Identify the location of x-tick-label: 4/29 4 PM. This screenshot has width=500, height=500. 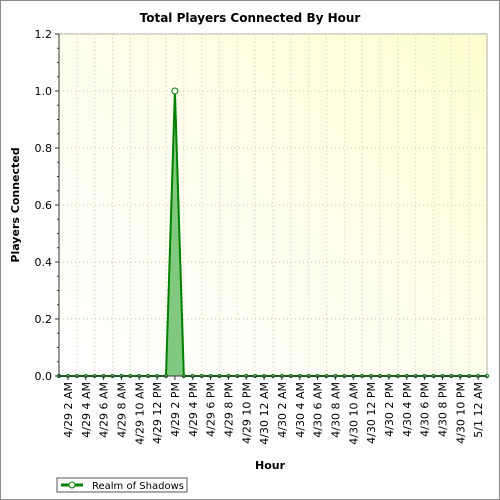
(193, 409).